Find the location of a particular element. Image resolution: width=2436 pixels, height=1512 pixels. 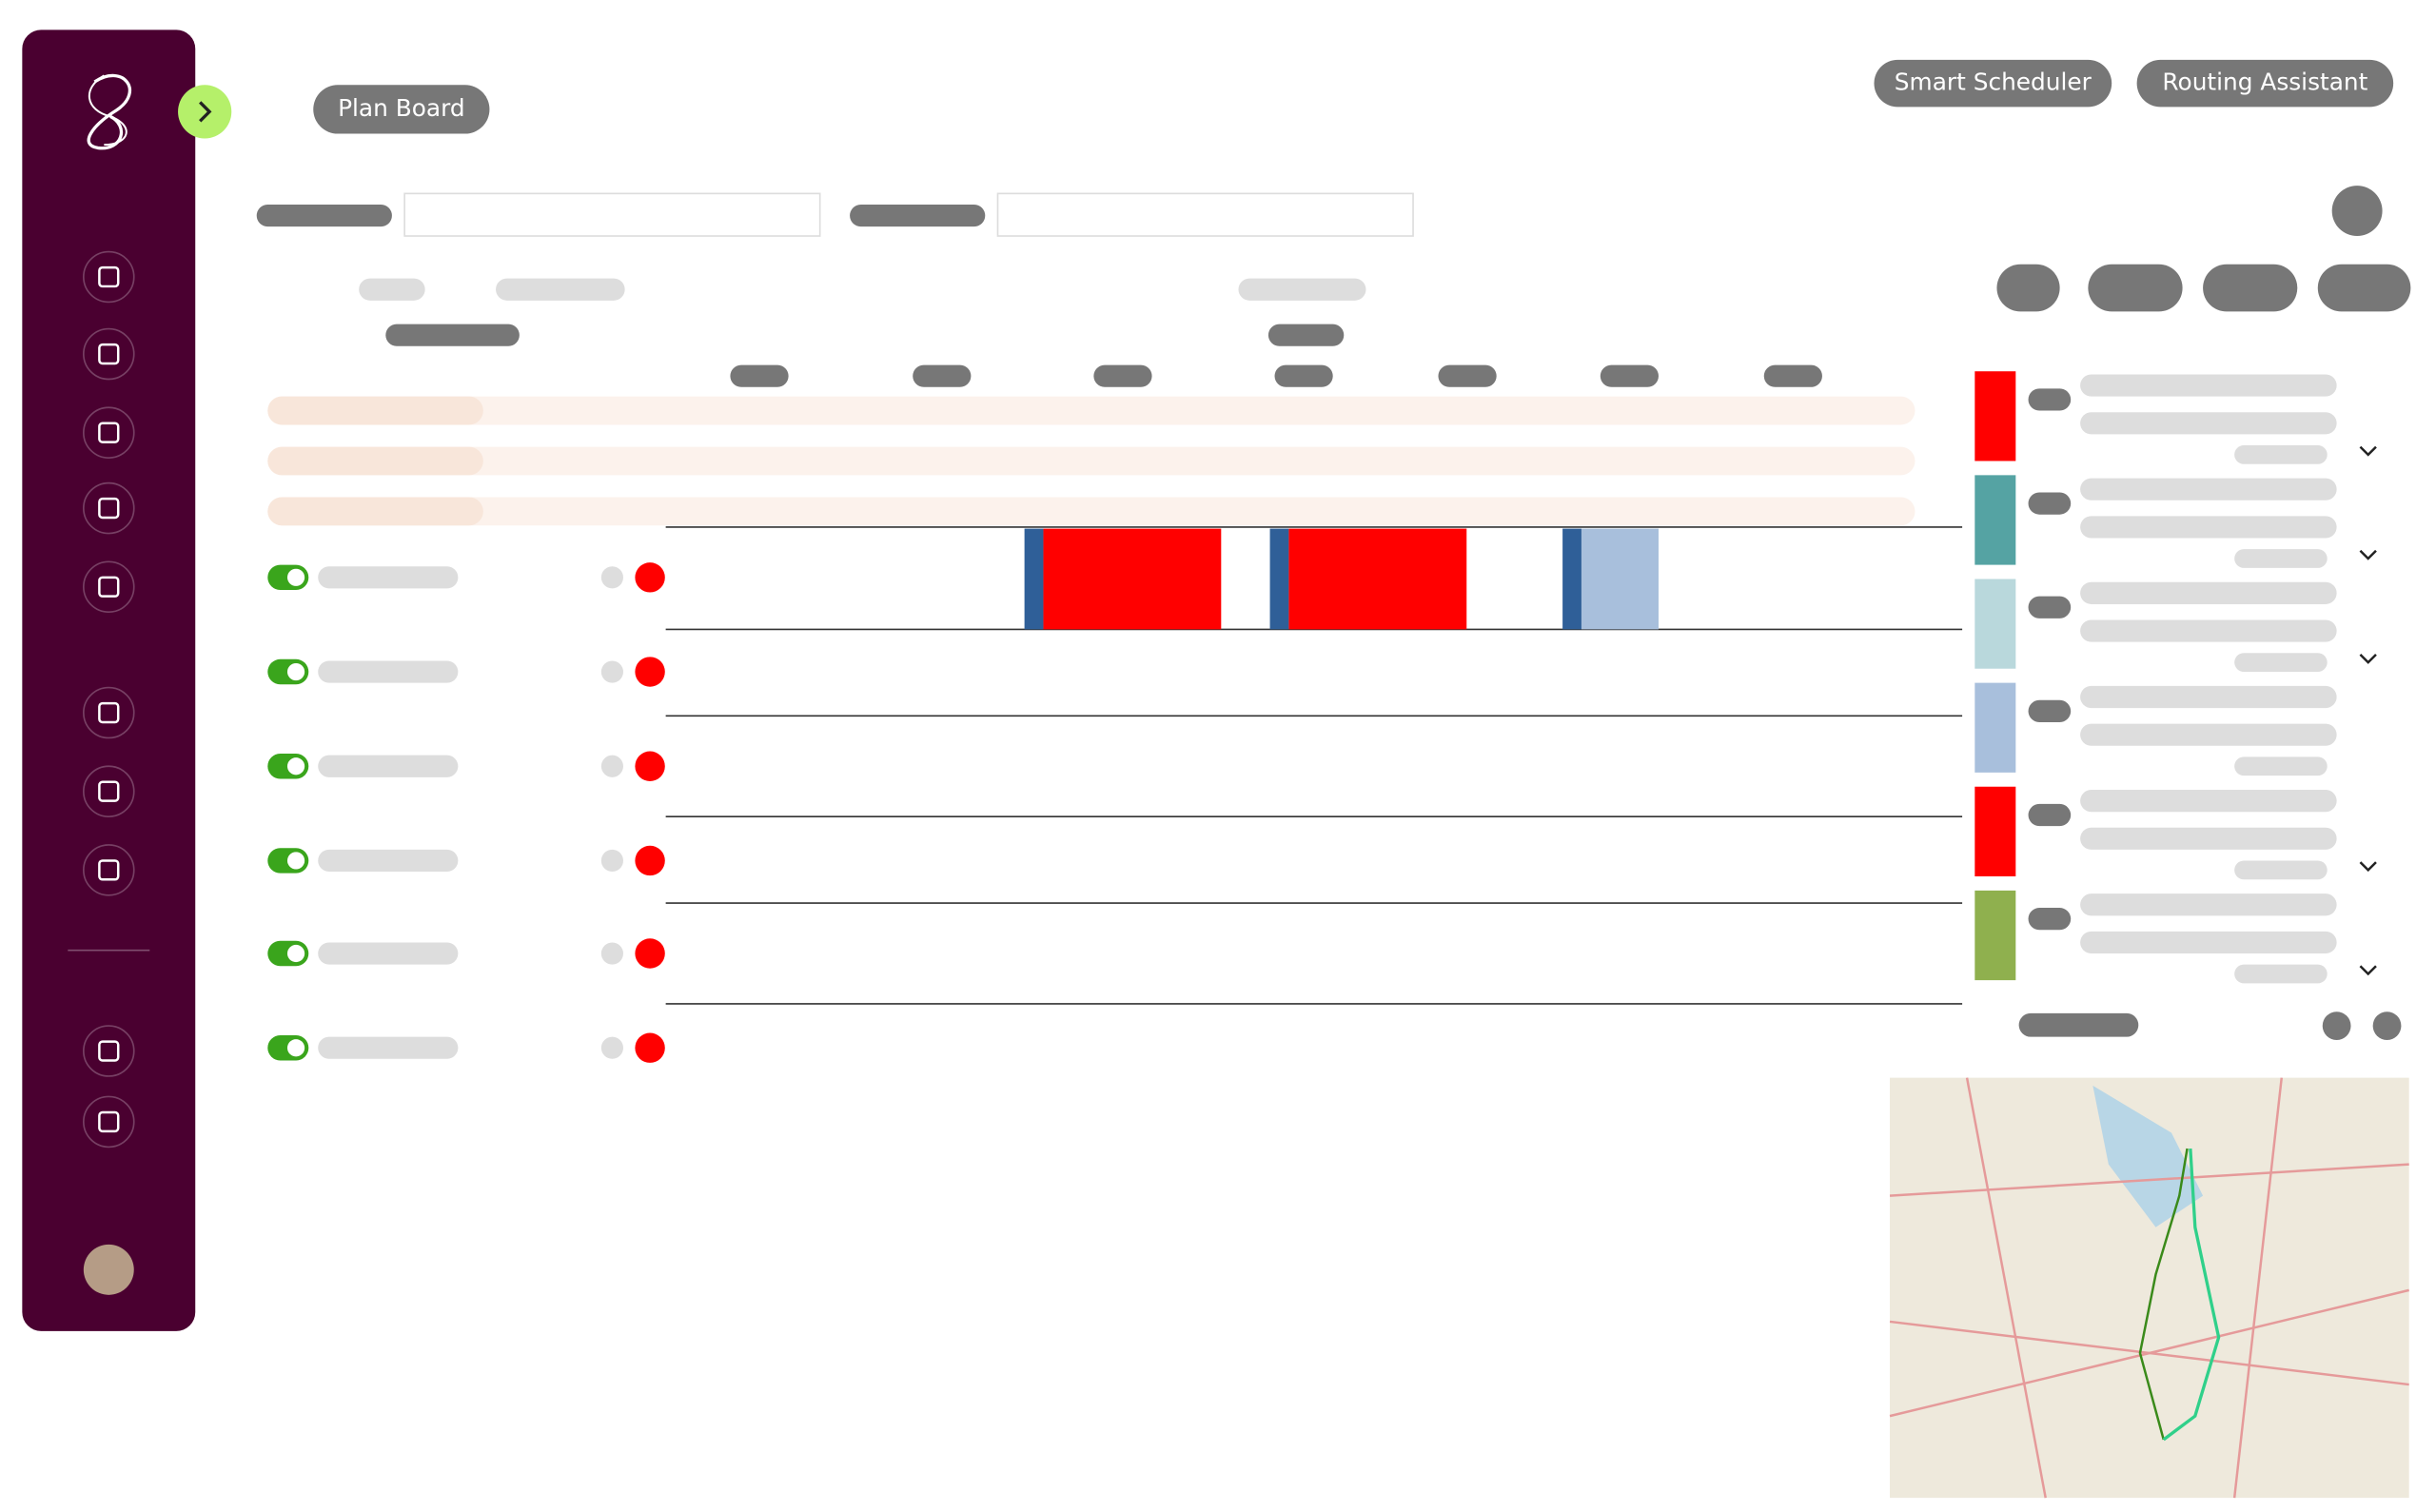

button-label: Routing Assistant is located at coordinates (2264, 82).